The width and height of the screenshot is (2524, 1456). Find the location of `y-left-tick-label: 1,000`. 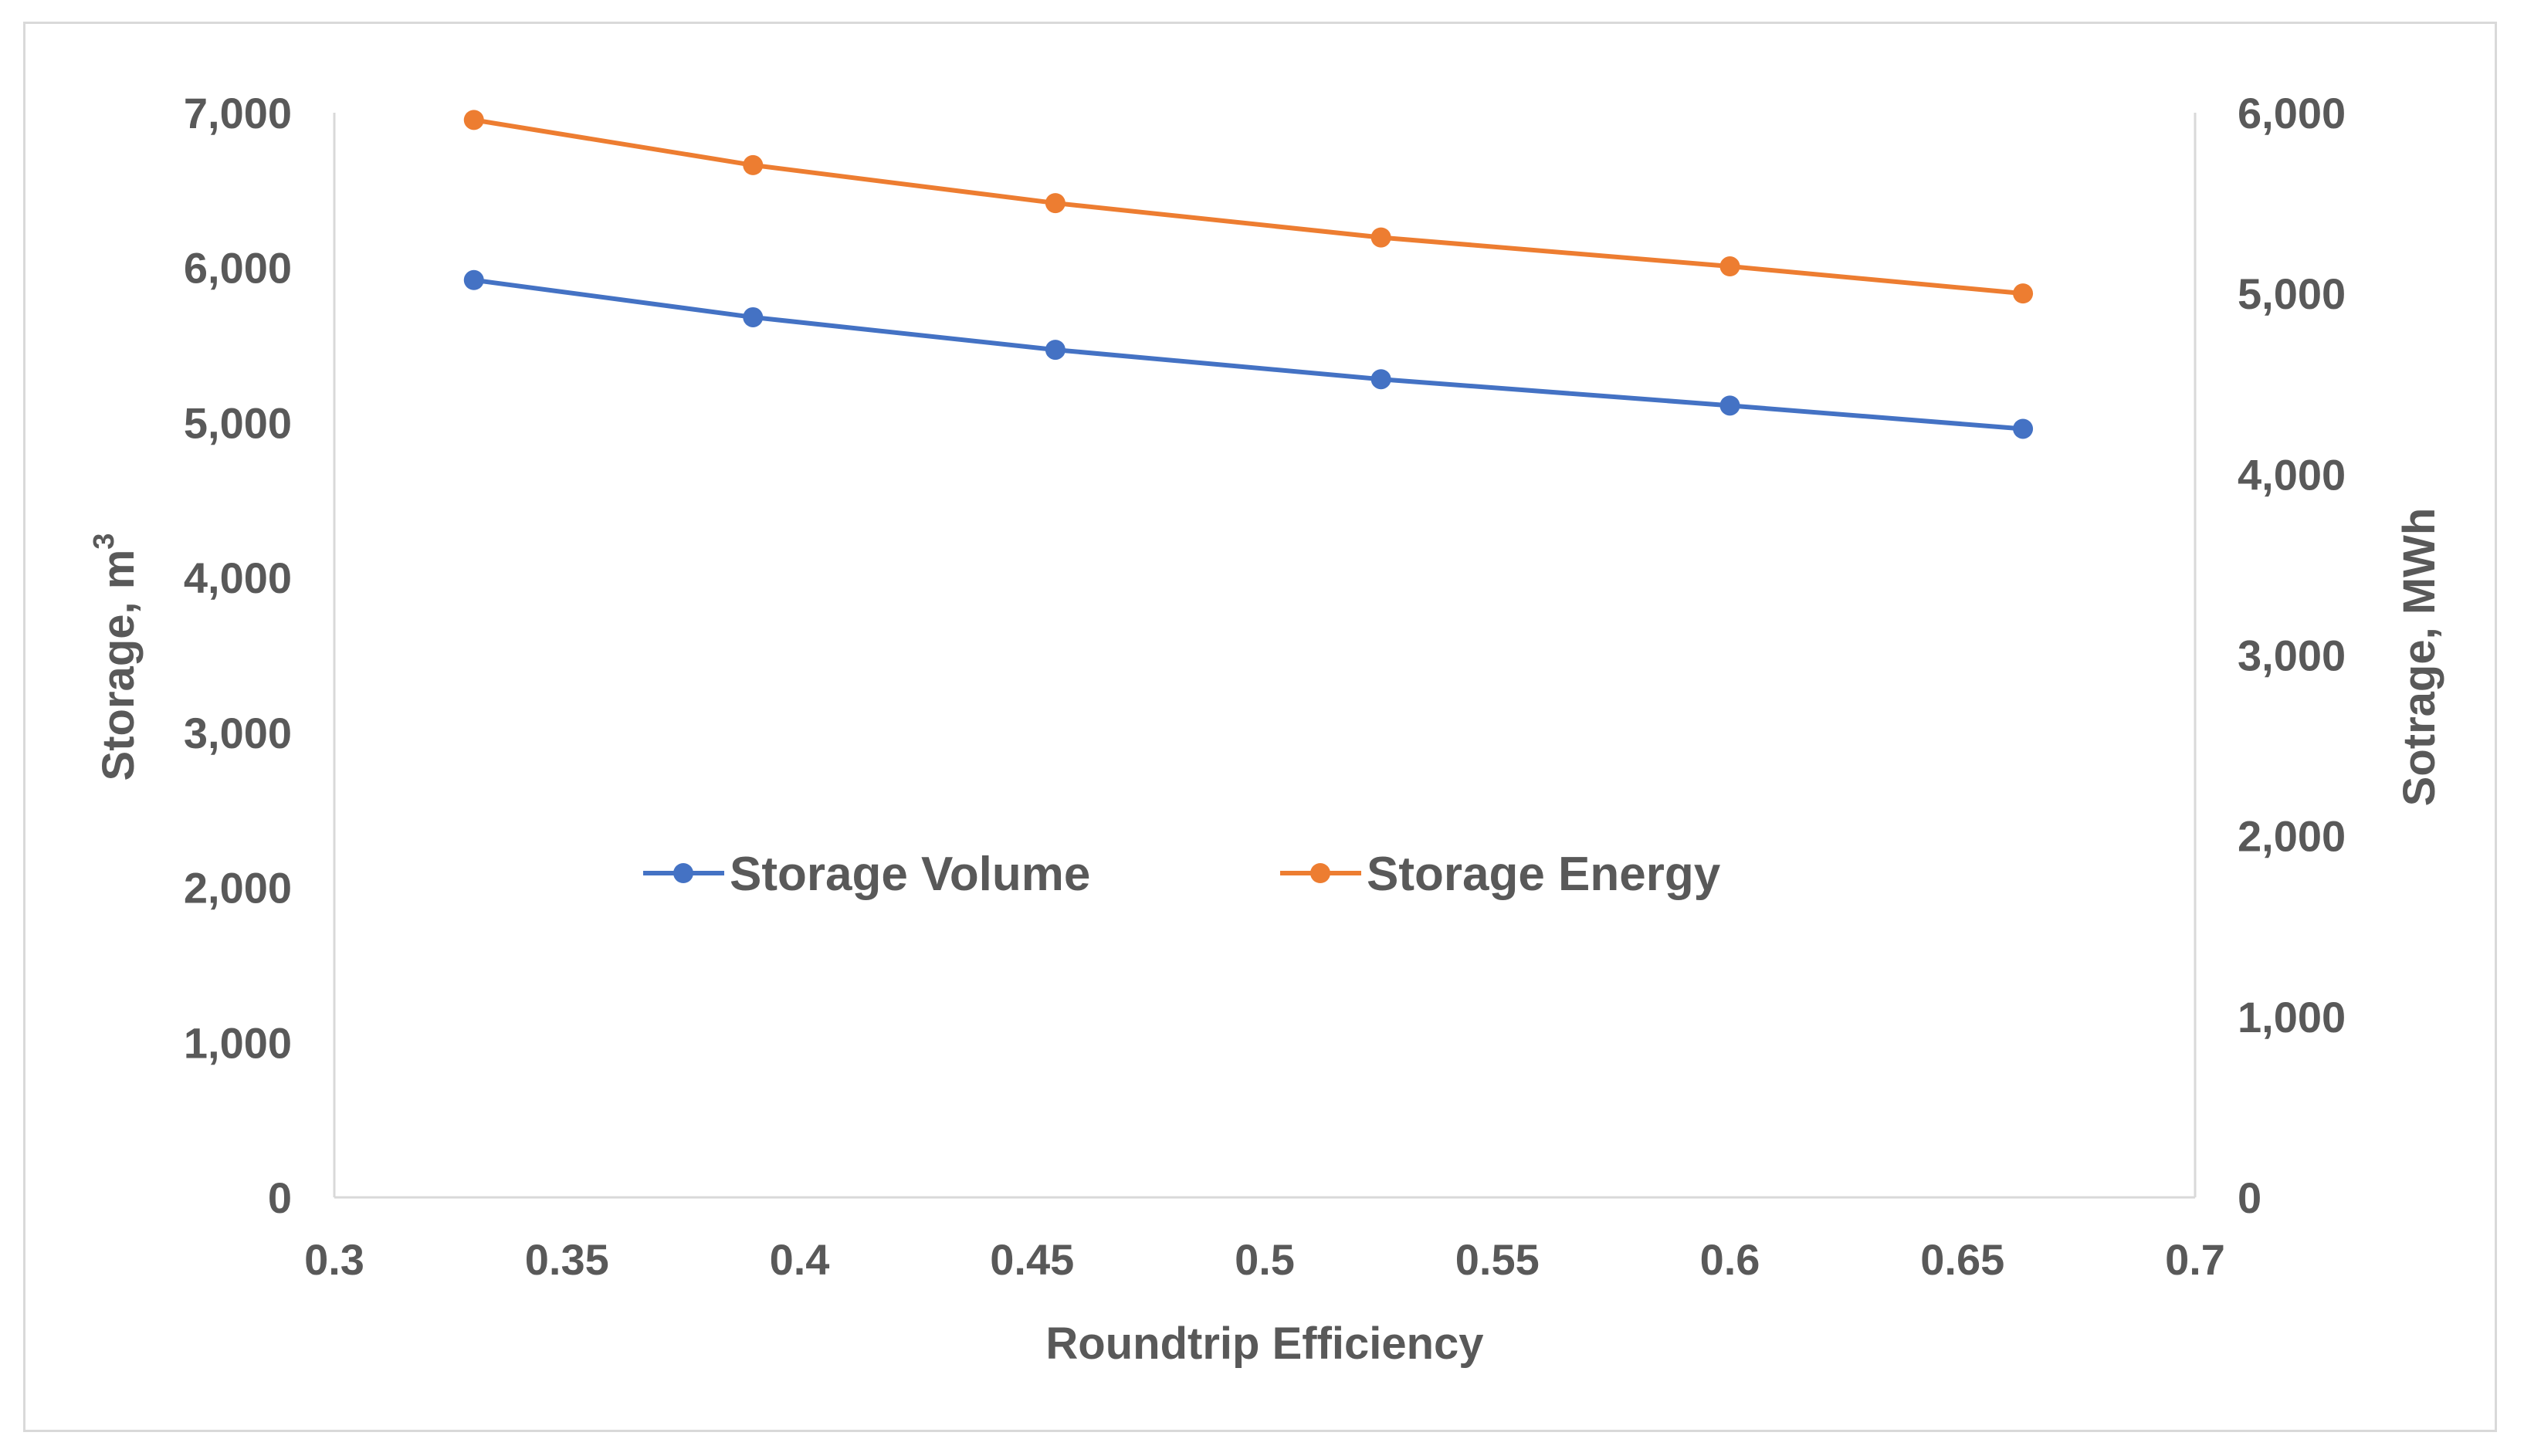

y-left-tick-label: 1,000 is located at coordinates (238, 1042).